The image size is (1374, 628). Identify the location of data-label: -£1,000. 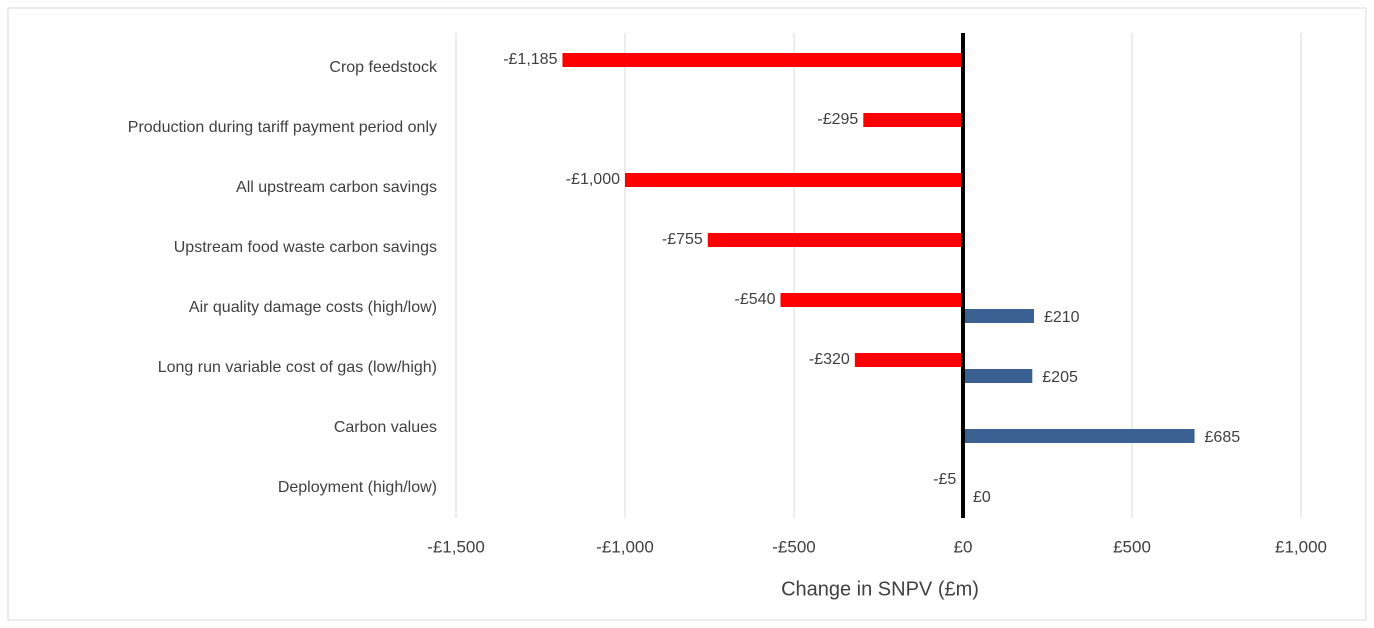
(593, 179).